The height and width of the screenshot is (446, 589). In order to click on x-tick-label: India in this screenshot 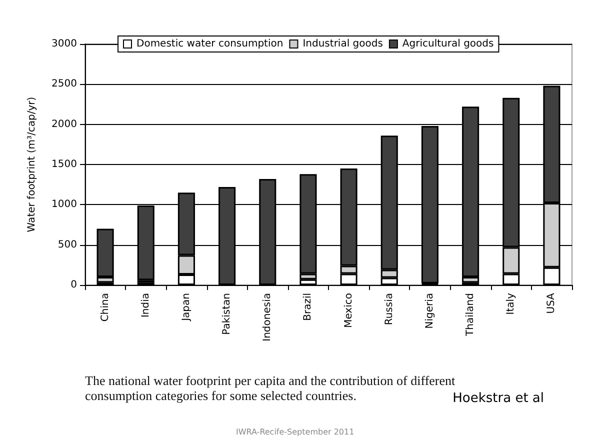, I will do `click(146, 305)`.